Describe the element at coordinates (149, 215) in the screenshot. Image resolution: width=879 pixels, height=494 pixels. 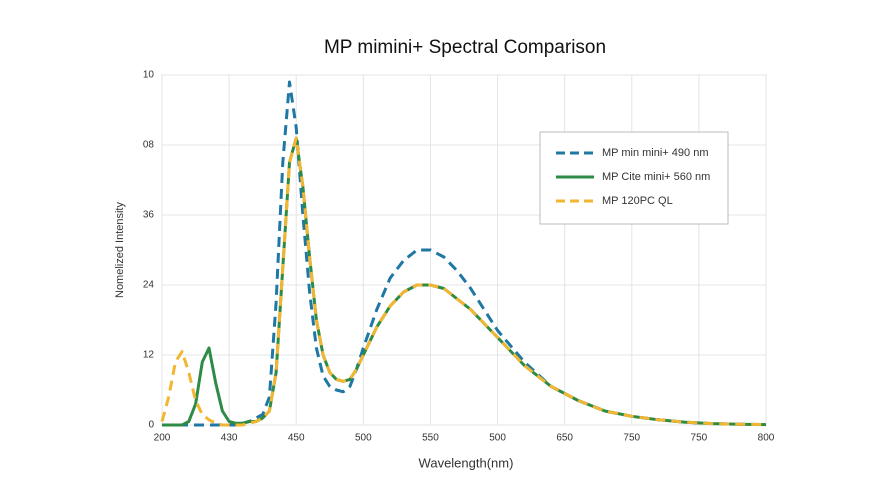
I see `y-tick-label: 36` at that location.